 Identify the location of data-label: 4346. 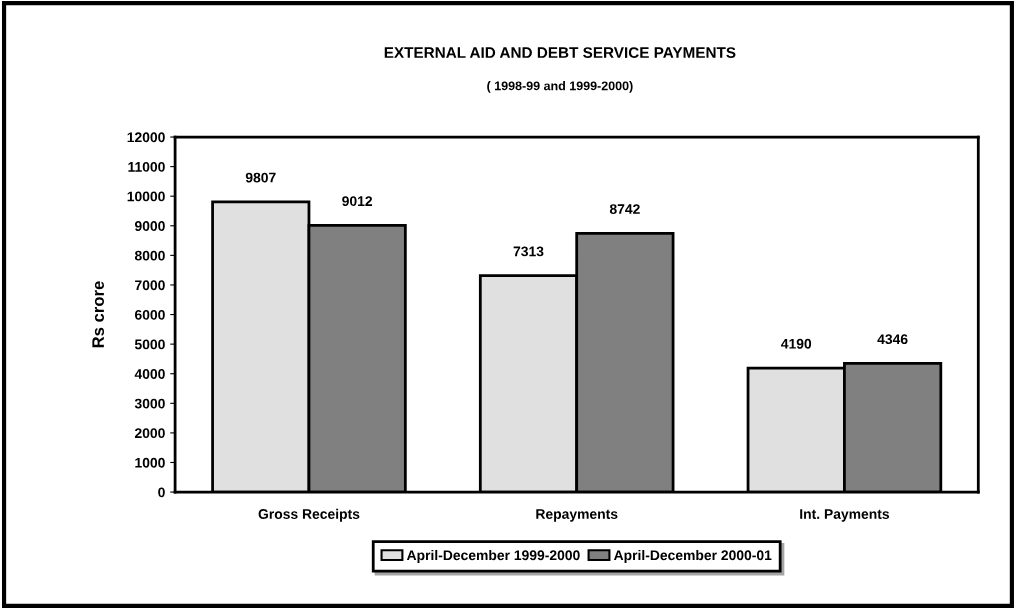
(892, 339).